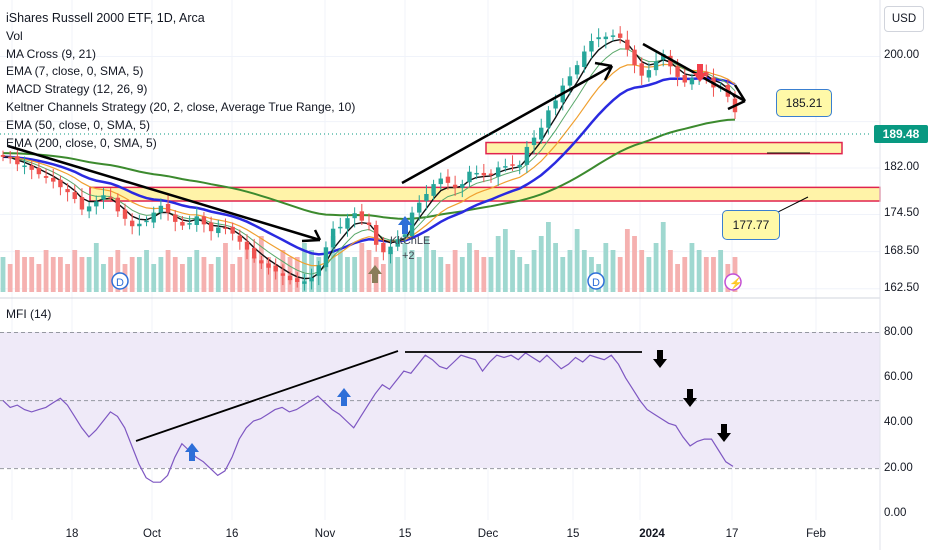 This screenshot has width=932, height=550. What do you see at coordinates (573, 534) in the screenshot?
I see `time-tick-label: 15` at bounding box center [573, 534].